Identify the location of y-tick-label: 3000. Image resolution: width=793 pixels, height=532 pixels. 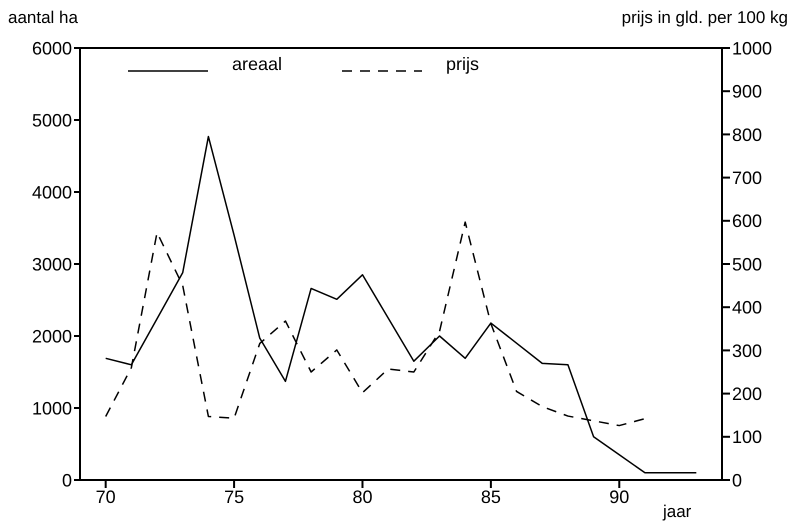
(52, 264).